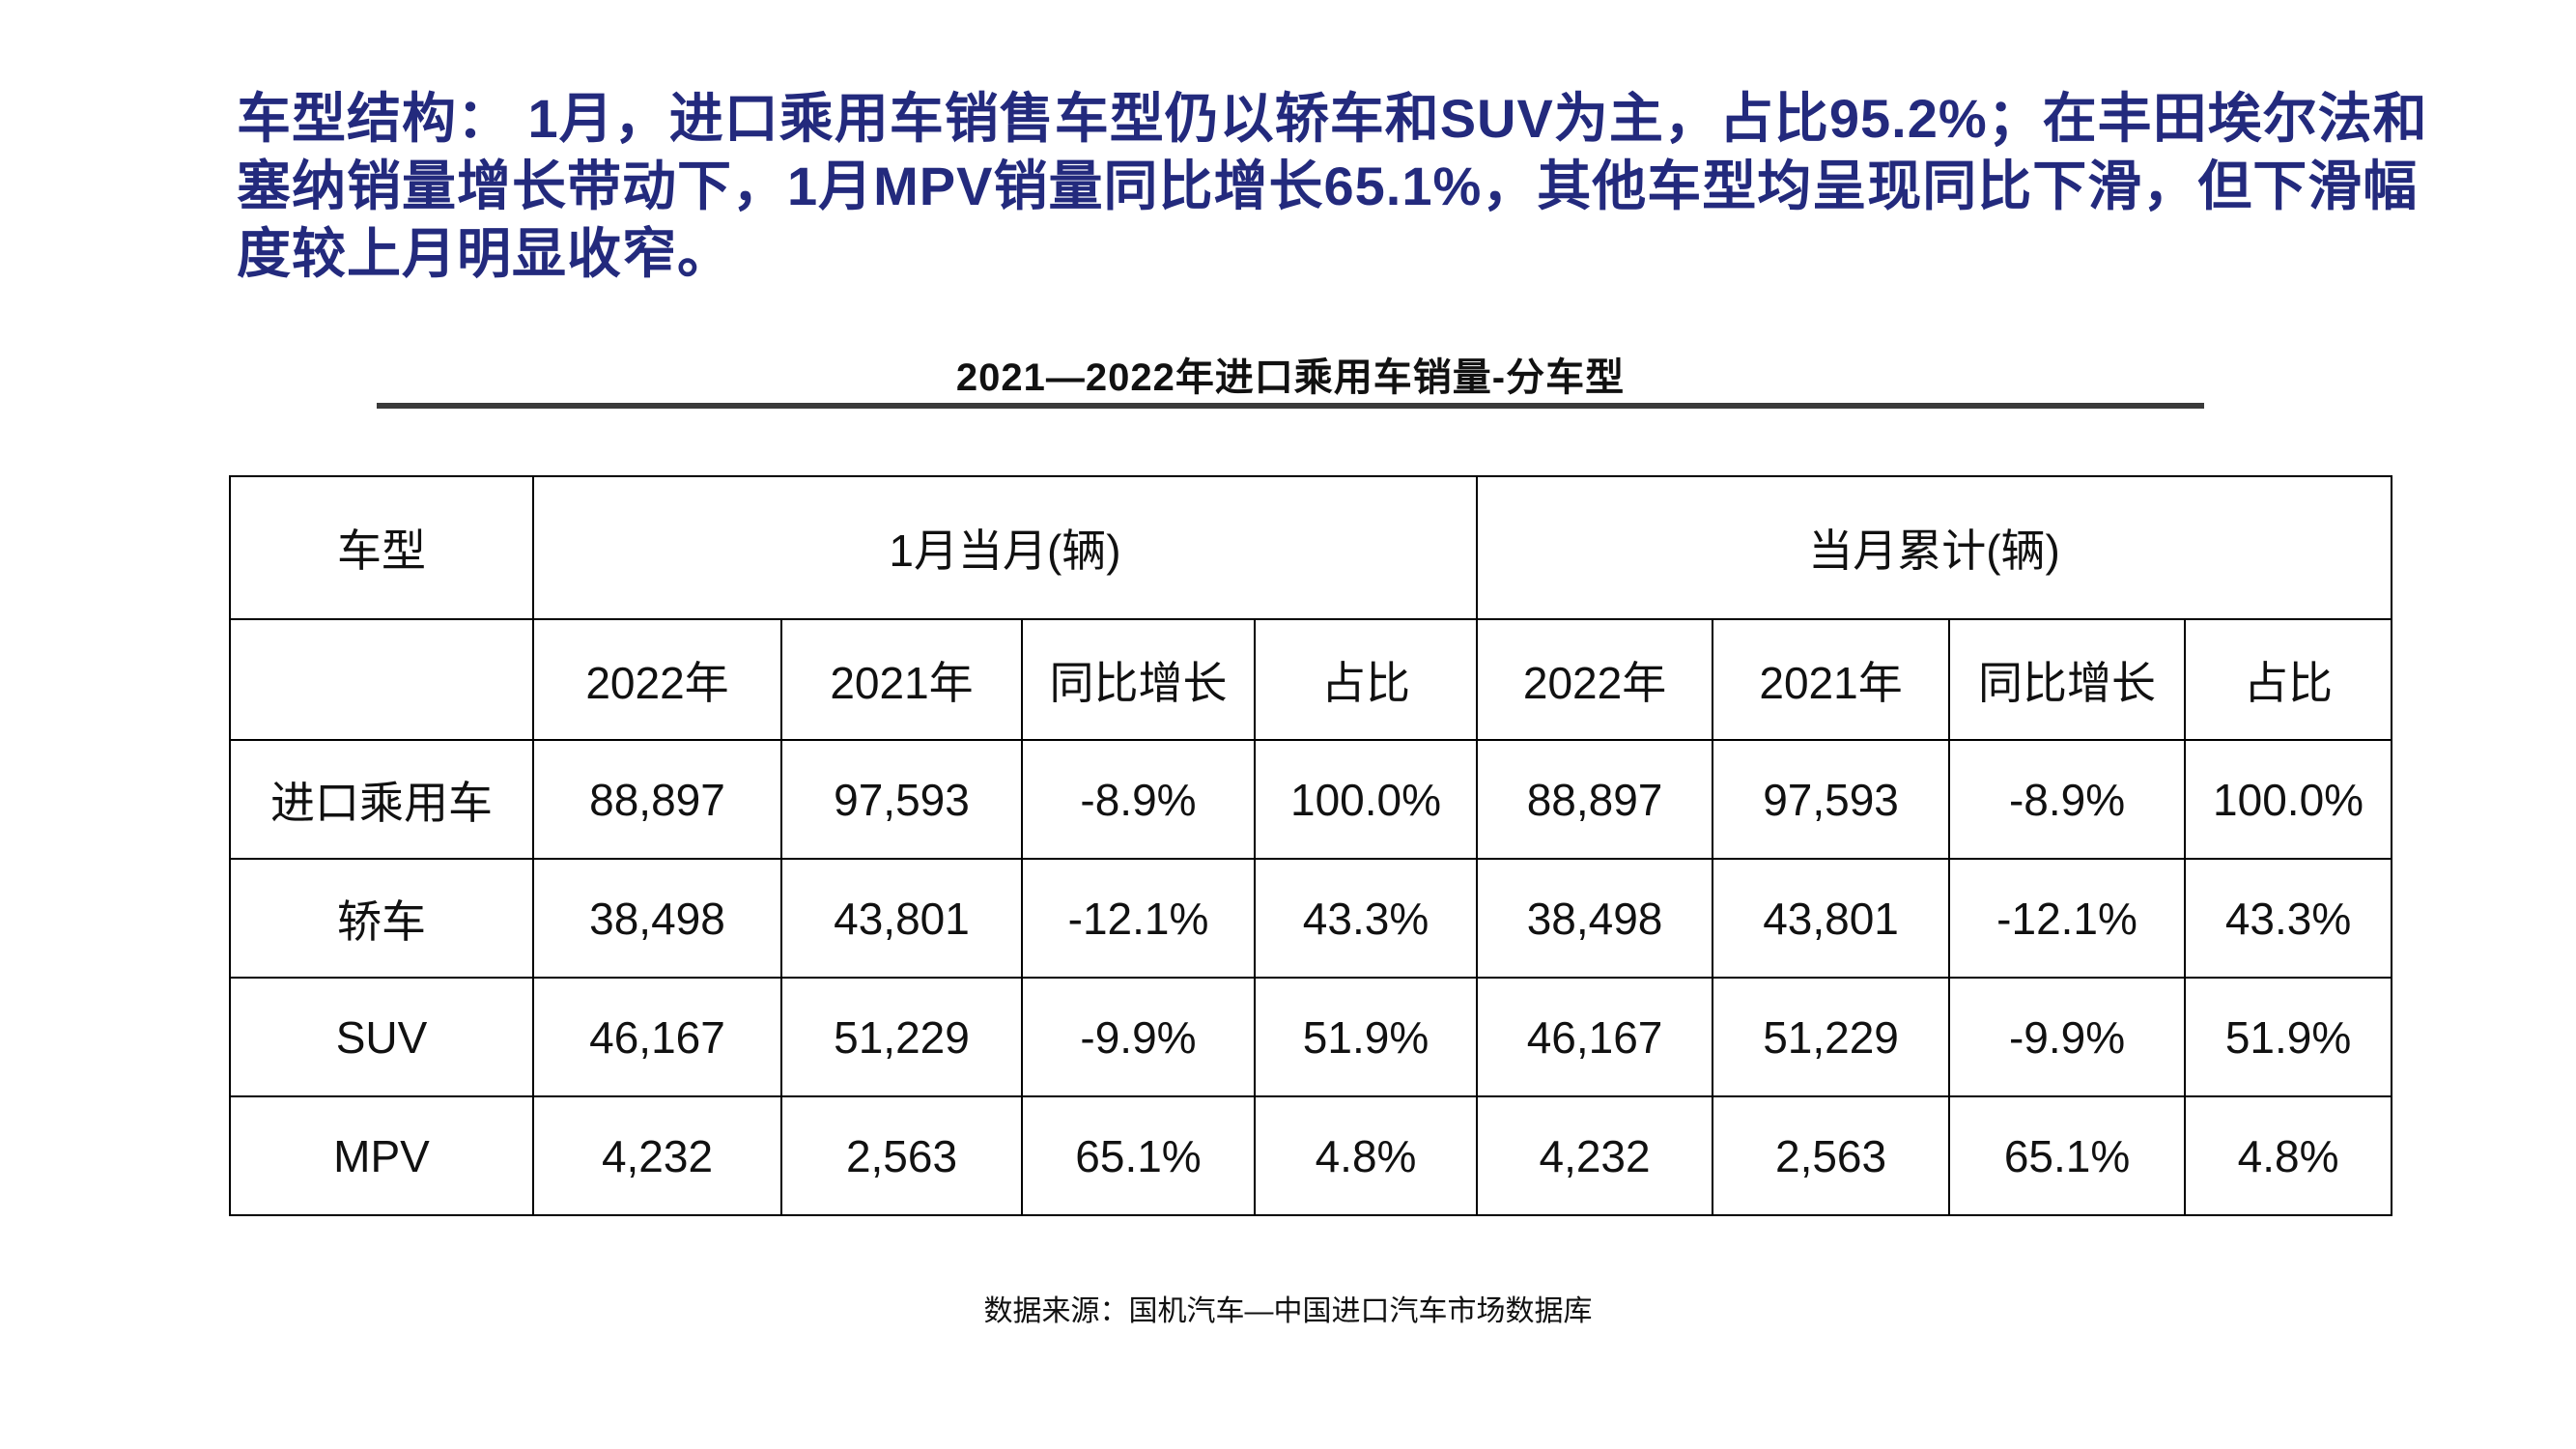 This screenshot has width=2576, height=1449. I want to click on table-header-row-1: 车型 1月当月(辆) 当月累计(辆), so click(1311, 547).